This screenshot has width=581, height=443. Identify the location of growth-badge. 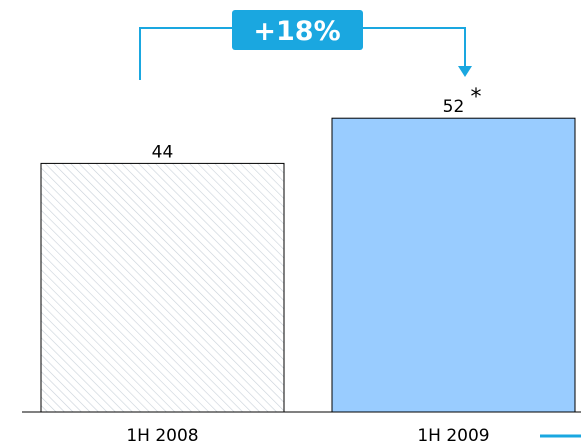
(297, 30).